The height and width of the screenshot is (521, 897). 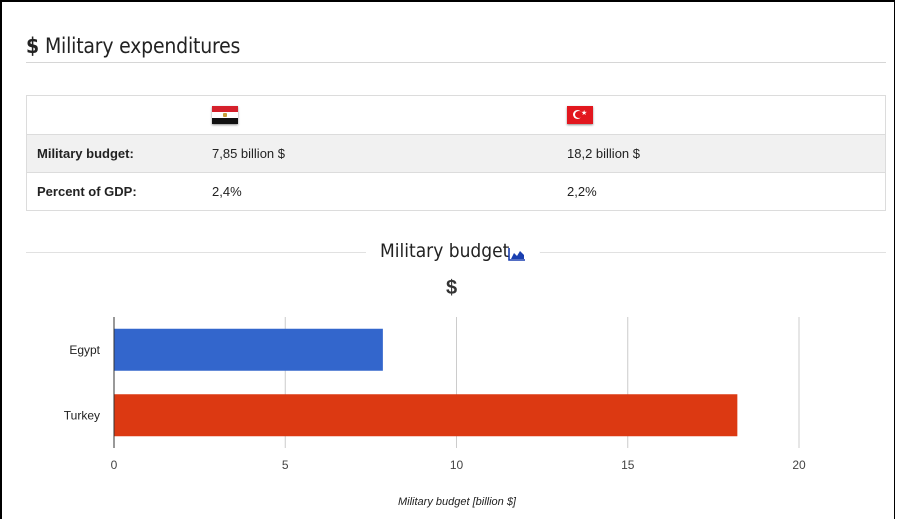 What do you see at coordinates (114, 153) in the screenshot?
I see `row-label: Military budget:` at bounding box center [114, 153].